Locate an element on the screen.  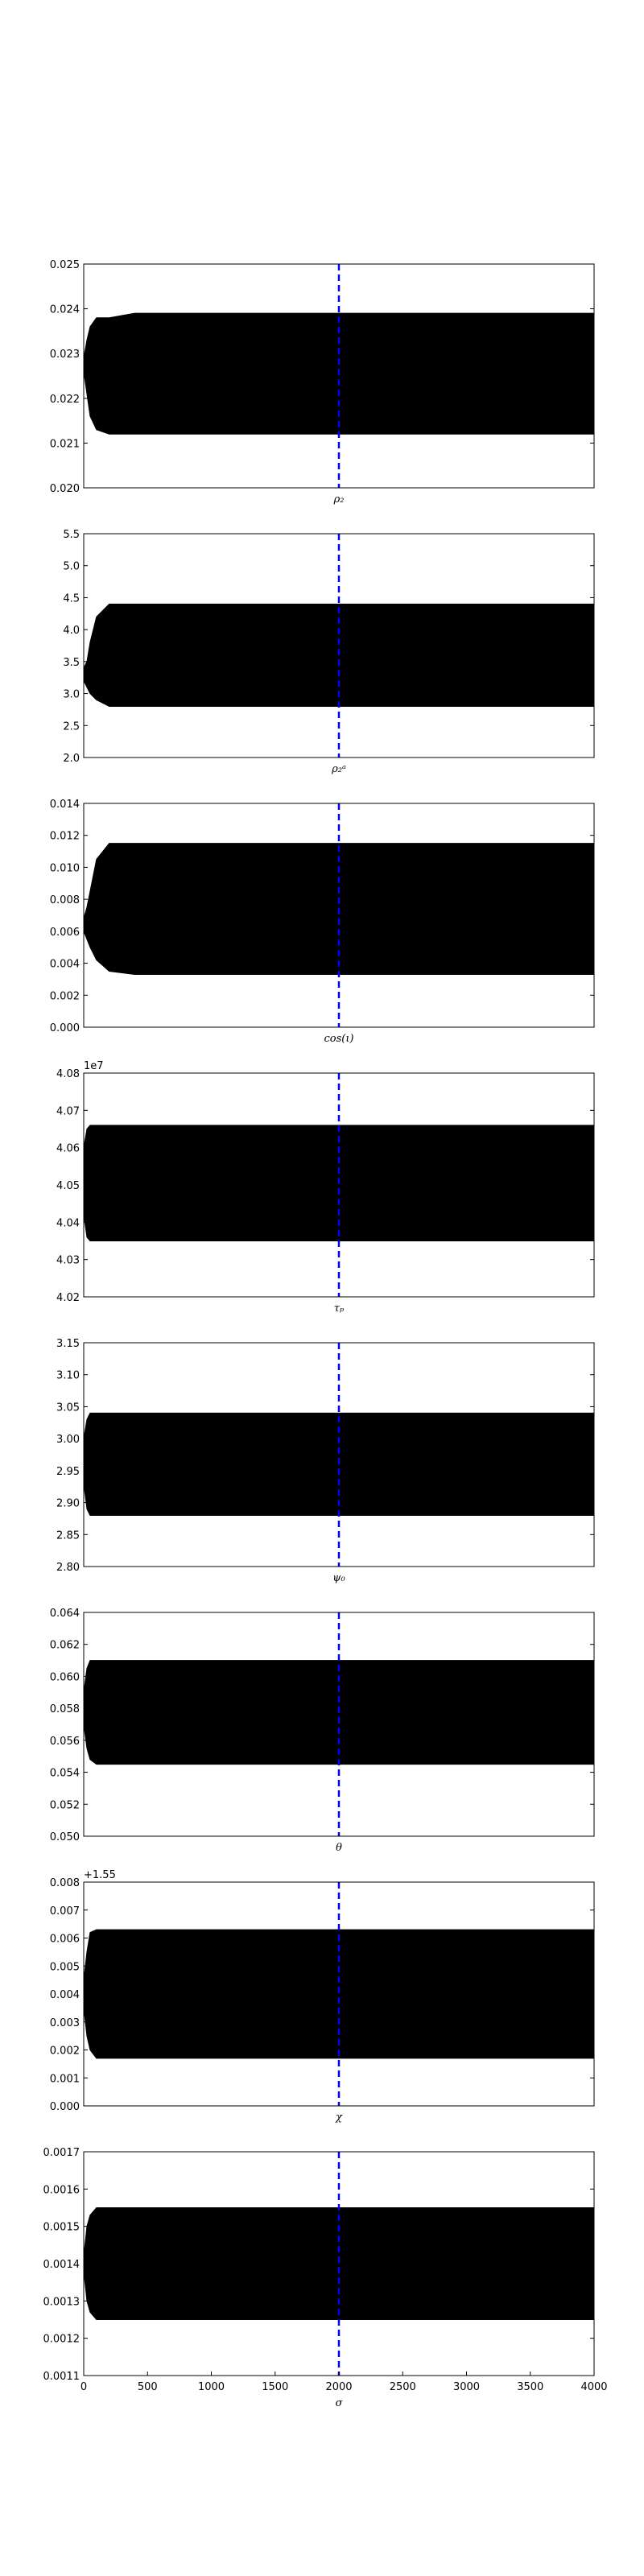
x-tick-label: 3000 is located at coordinates (466, 2387).